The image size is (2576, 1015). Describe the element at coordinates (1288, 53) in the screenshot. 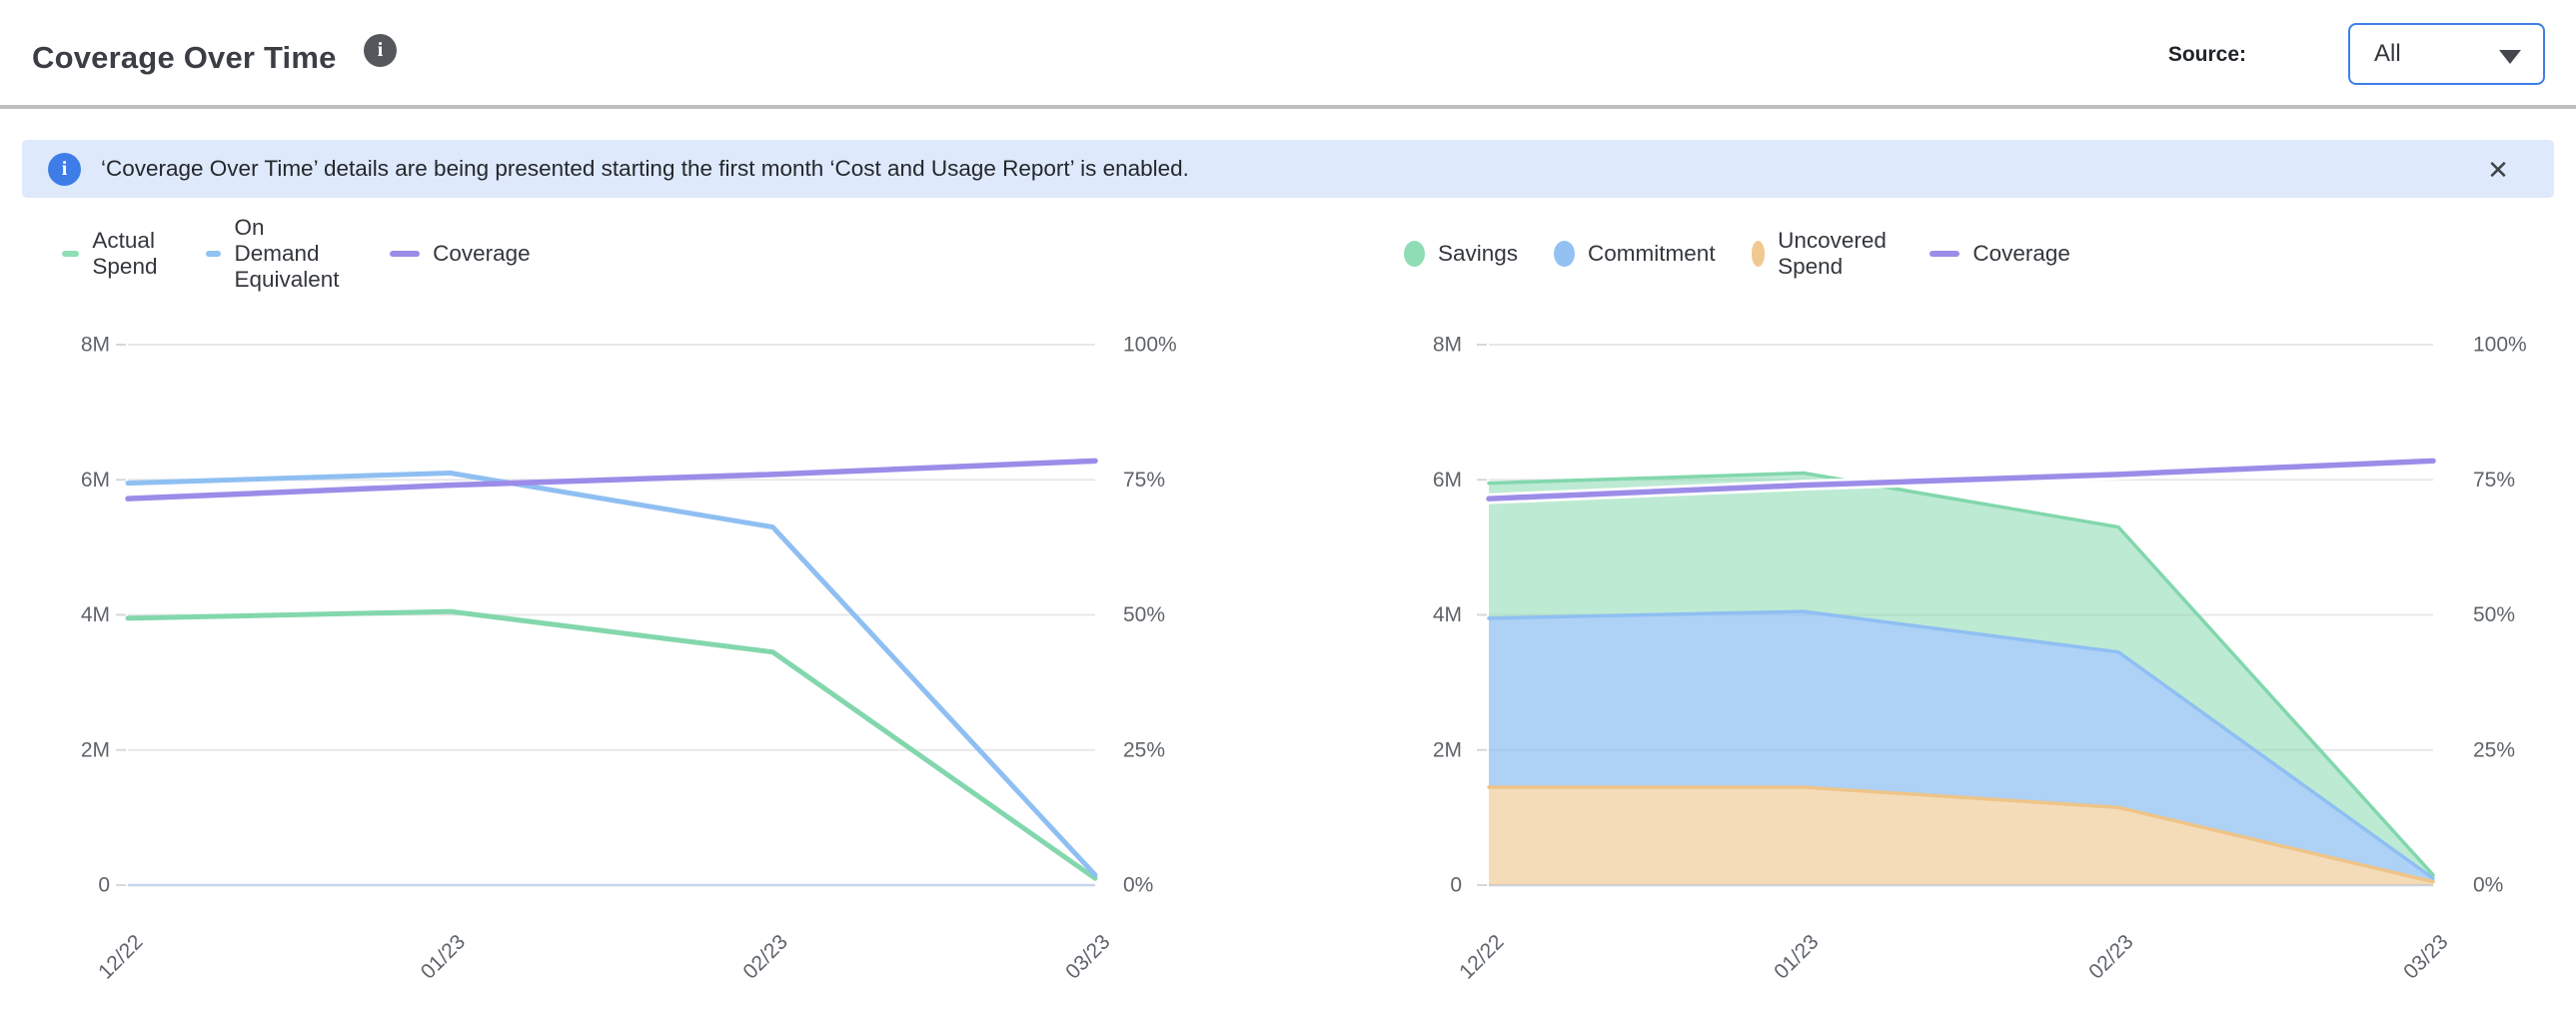

I see `panel-header: Coverage Over Time i Source: All` at that location.